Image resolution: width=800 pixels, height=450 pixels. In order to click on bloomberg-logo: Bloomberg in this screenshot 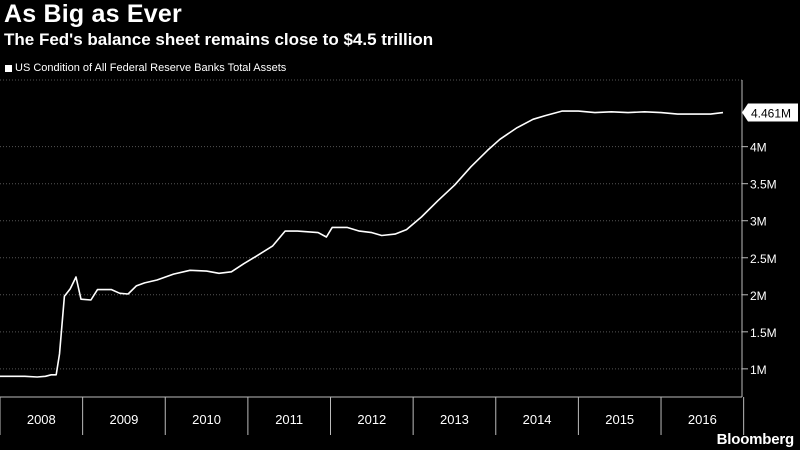, I will do `click(755, 439)`.